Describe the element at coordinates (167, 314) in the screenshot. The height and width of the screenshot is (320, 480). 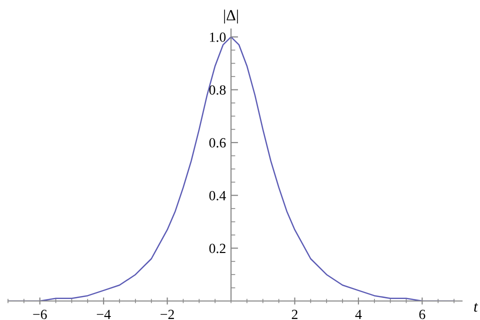
I see `x-tick-label: −2` at that location.